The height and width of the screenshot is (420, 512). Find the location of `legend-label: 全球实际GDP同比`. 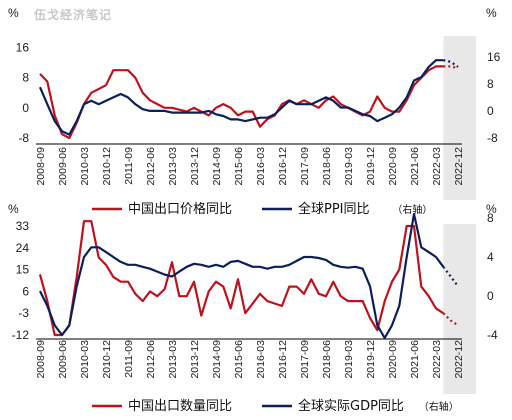

legend-label: 全球实际GDP同比 is located at coordinates (351, 406).